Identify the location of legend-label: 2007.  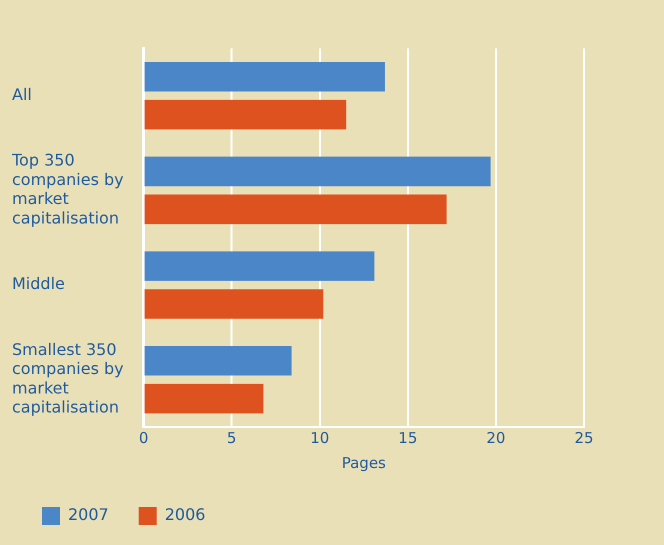
(88, 514).